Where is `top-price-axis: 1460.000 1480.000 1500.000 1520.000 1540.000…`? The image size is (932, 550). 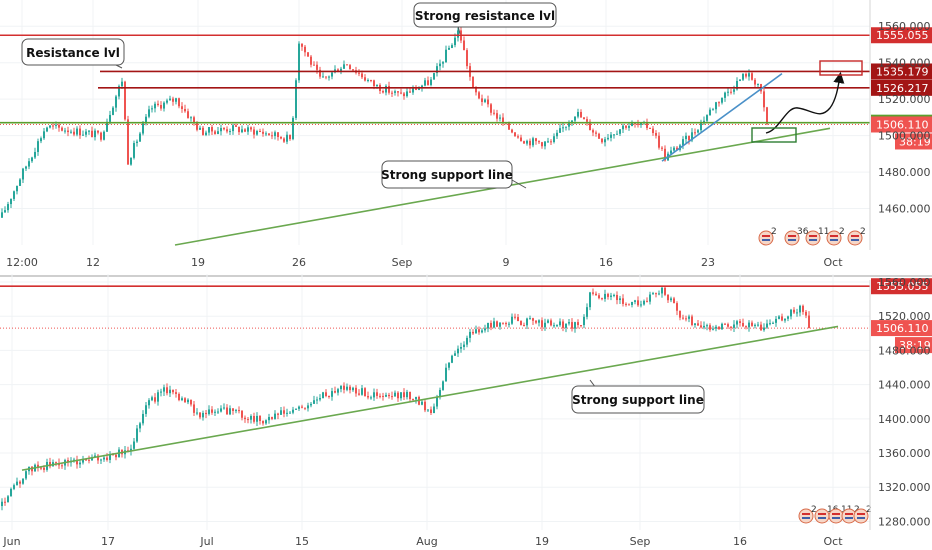
top-price-axis: 1460.000 1480.000 1500.000 1520.000 1540.000… is located at coordinates (900, 125).